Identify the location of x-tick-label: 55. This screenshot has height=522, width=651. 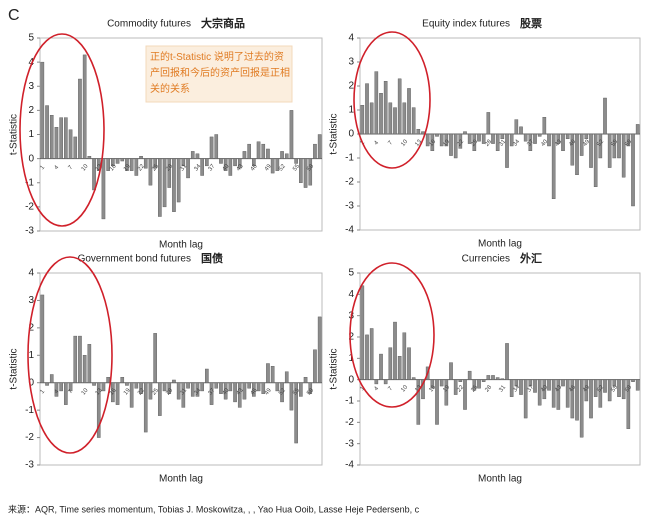
(296, 391).